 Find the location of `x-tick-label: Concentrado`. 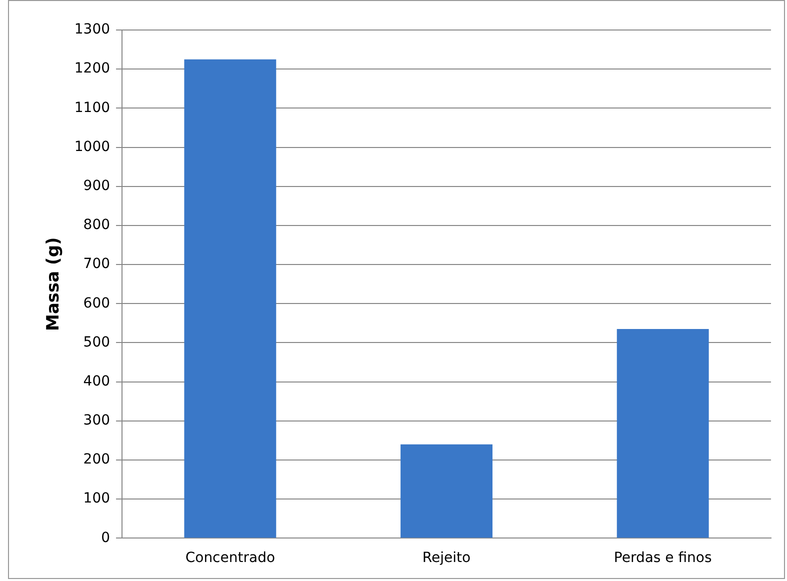

x-tick-label: Concentrado is located at coordinates (230, 558).